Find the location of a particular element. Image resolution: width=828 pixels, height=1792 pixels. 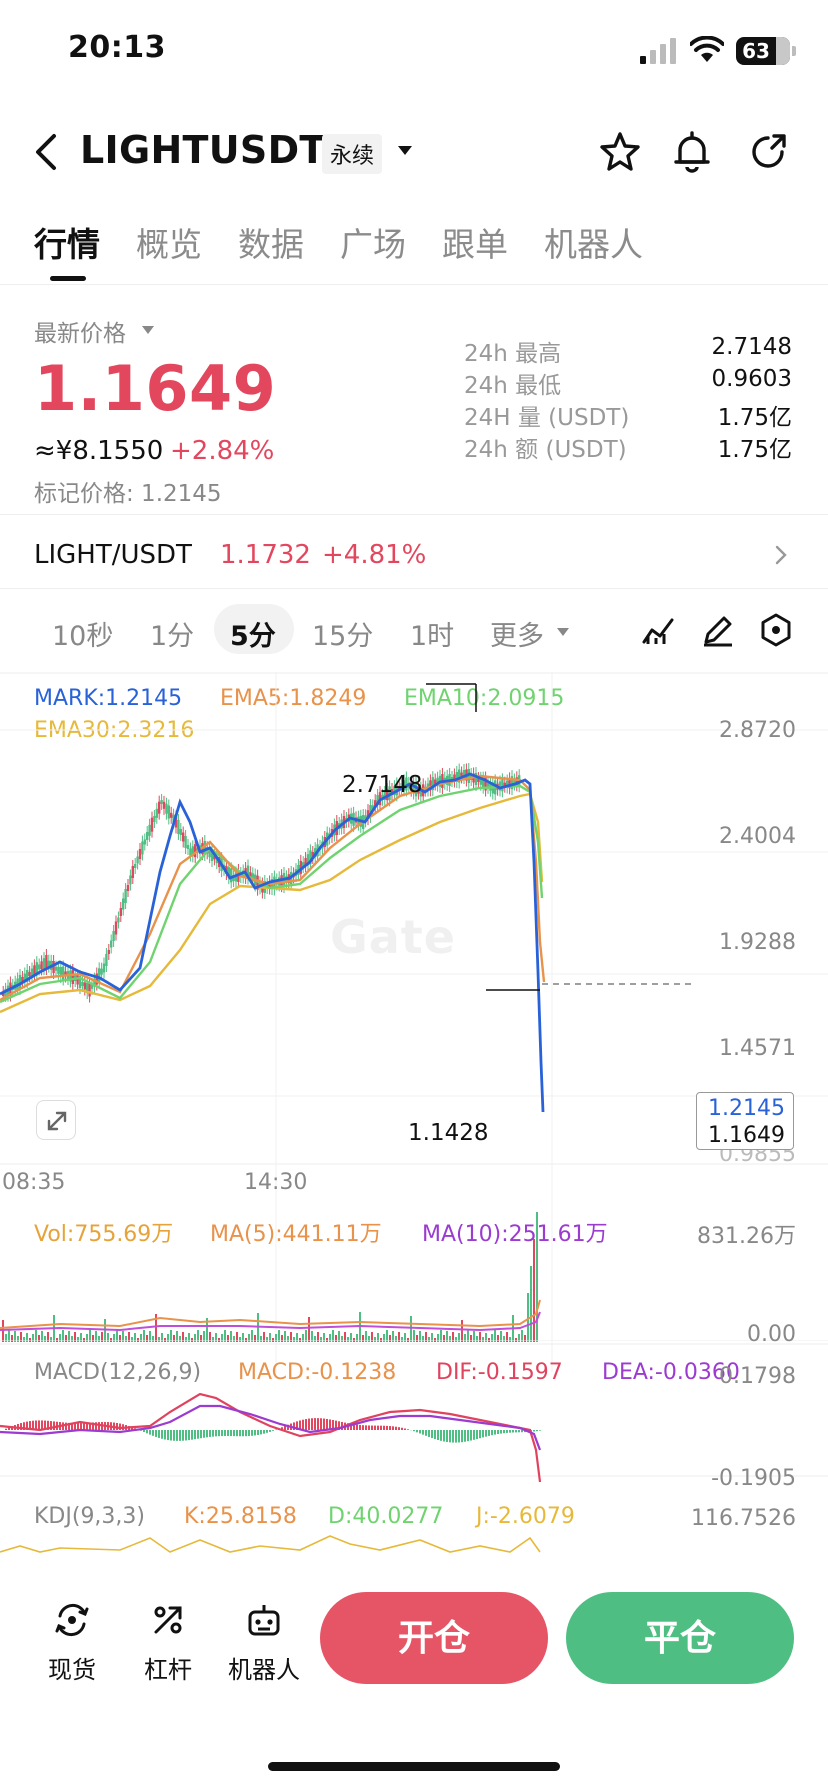

interval-5m: 5分 is located at coordinates (253, 636).